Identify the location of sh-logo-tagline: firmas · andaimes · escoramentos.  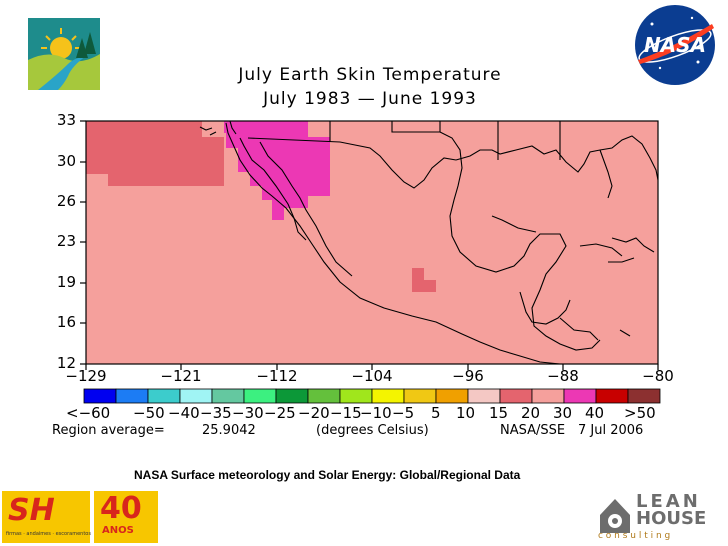
(48, 534).